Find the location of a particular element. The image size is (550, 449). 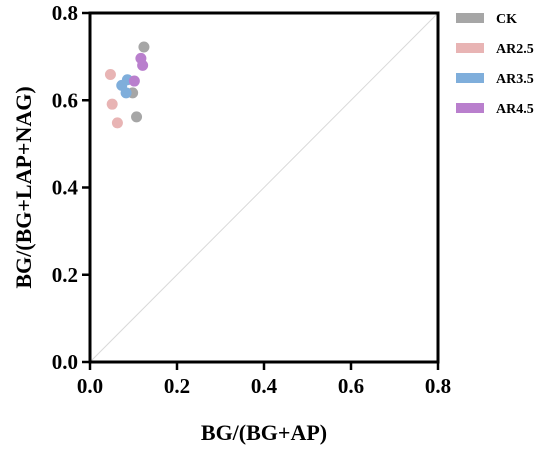

x-tick-label: 0.0 is located at coordinates (90, 386).